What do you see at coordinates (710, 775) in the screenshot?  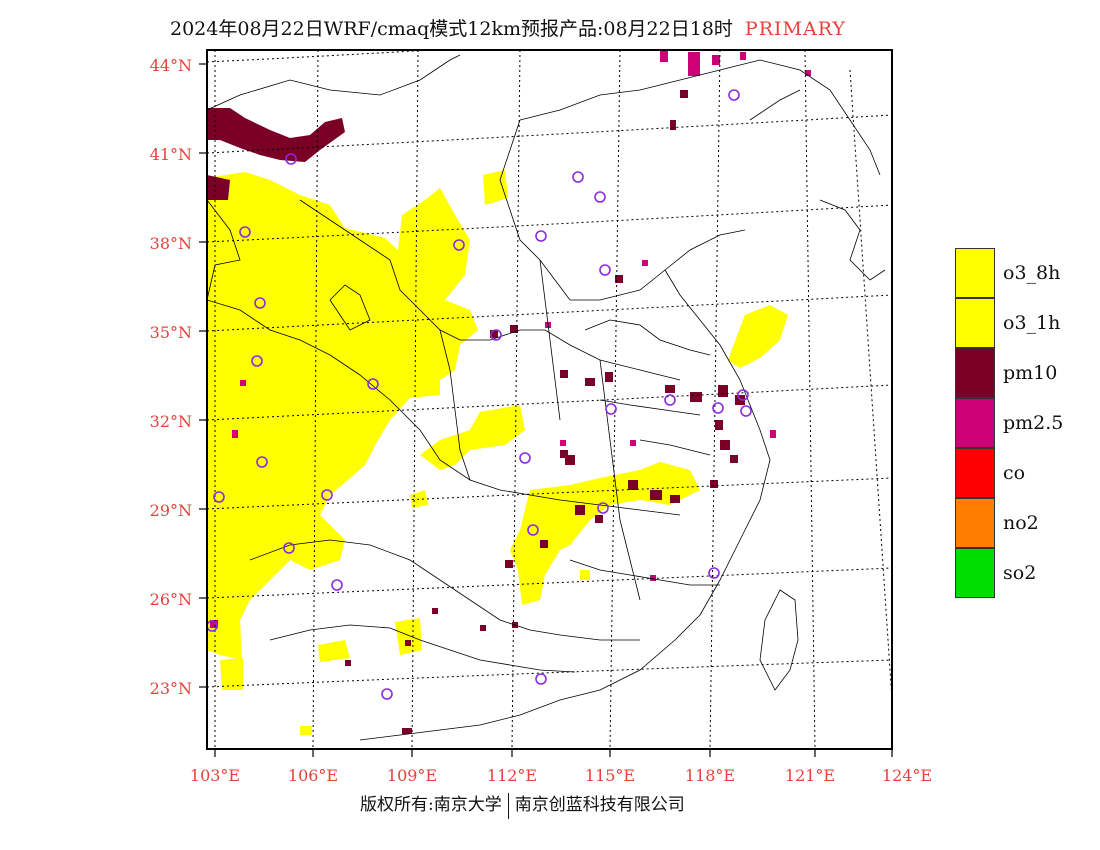 I see `lon-label-118: 118°E` at bounding box center [710, 775].